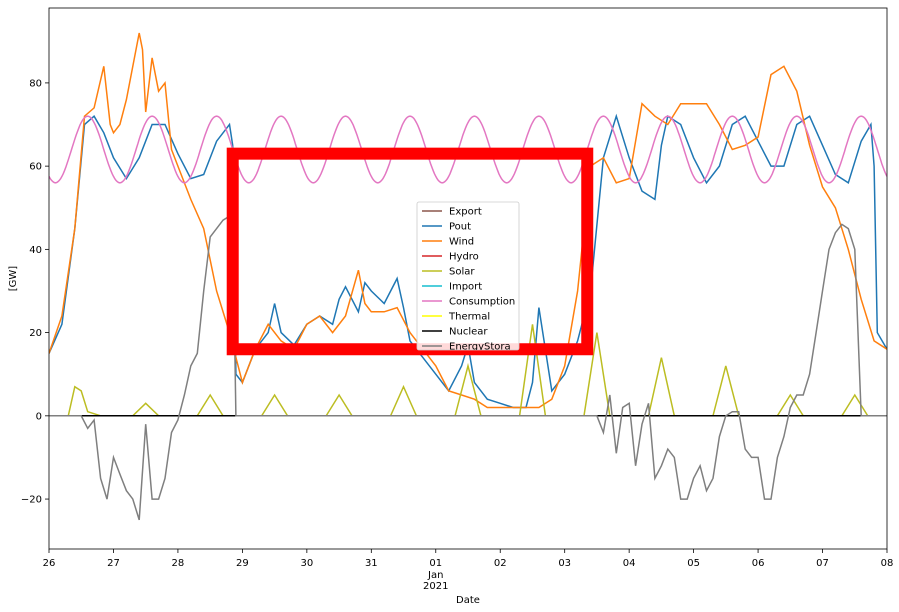 This screenshot has height=612, width=899. Describe the element at coordinates (435, 563) in the screenshot. I see `x-tick-label: 01` at that location.